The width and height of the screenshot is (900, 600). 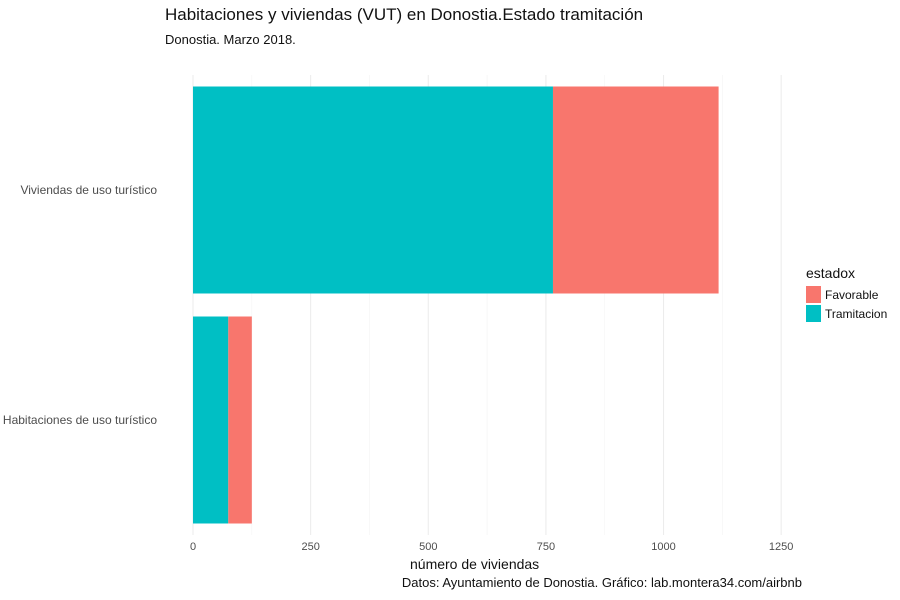 What do you see at coordinates (781, 547) in the screenshot?
I see `x-tick-label: 1250` at bounding box center [781, 547].